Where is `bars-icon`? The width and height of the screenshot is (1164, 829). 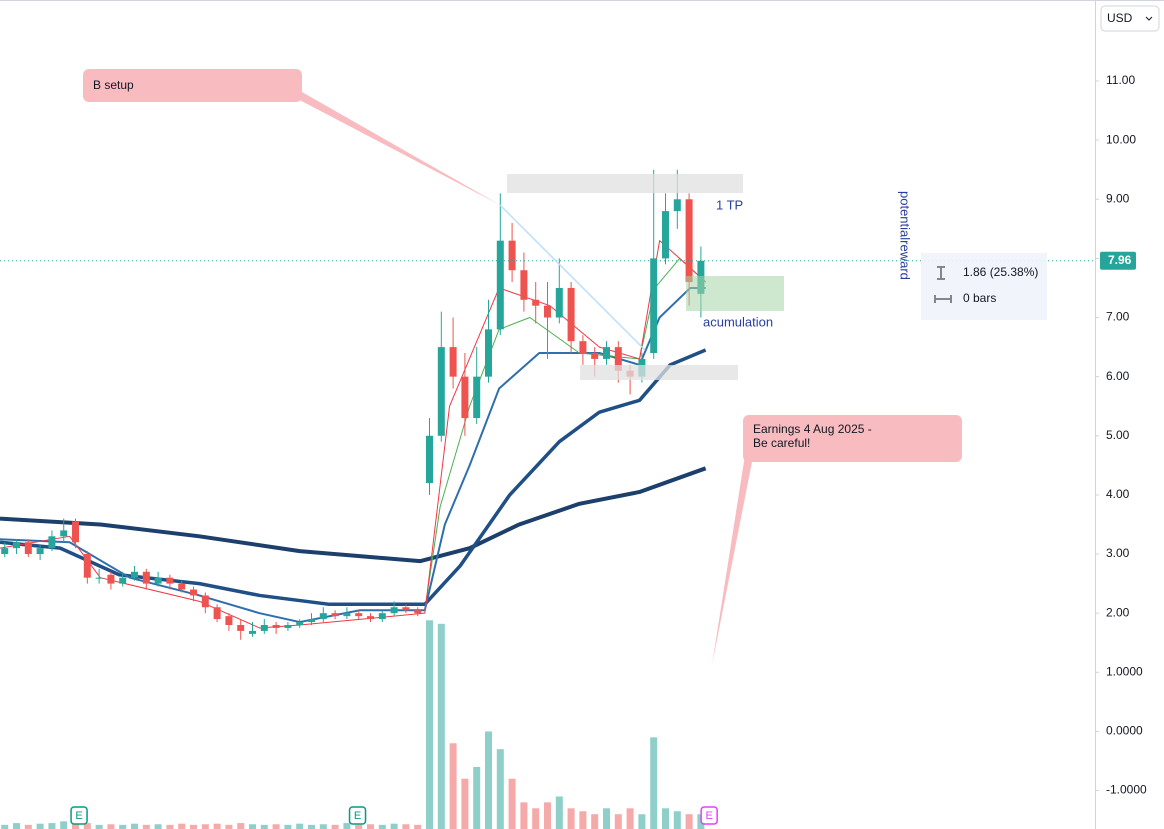
bars-icon is located at coordinates (943, 299).